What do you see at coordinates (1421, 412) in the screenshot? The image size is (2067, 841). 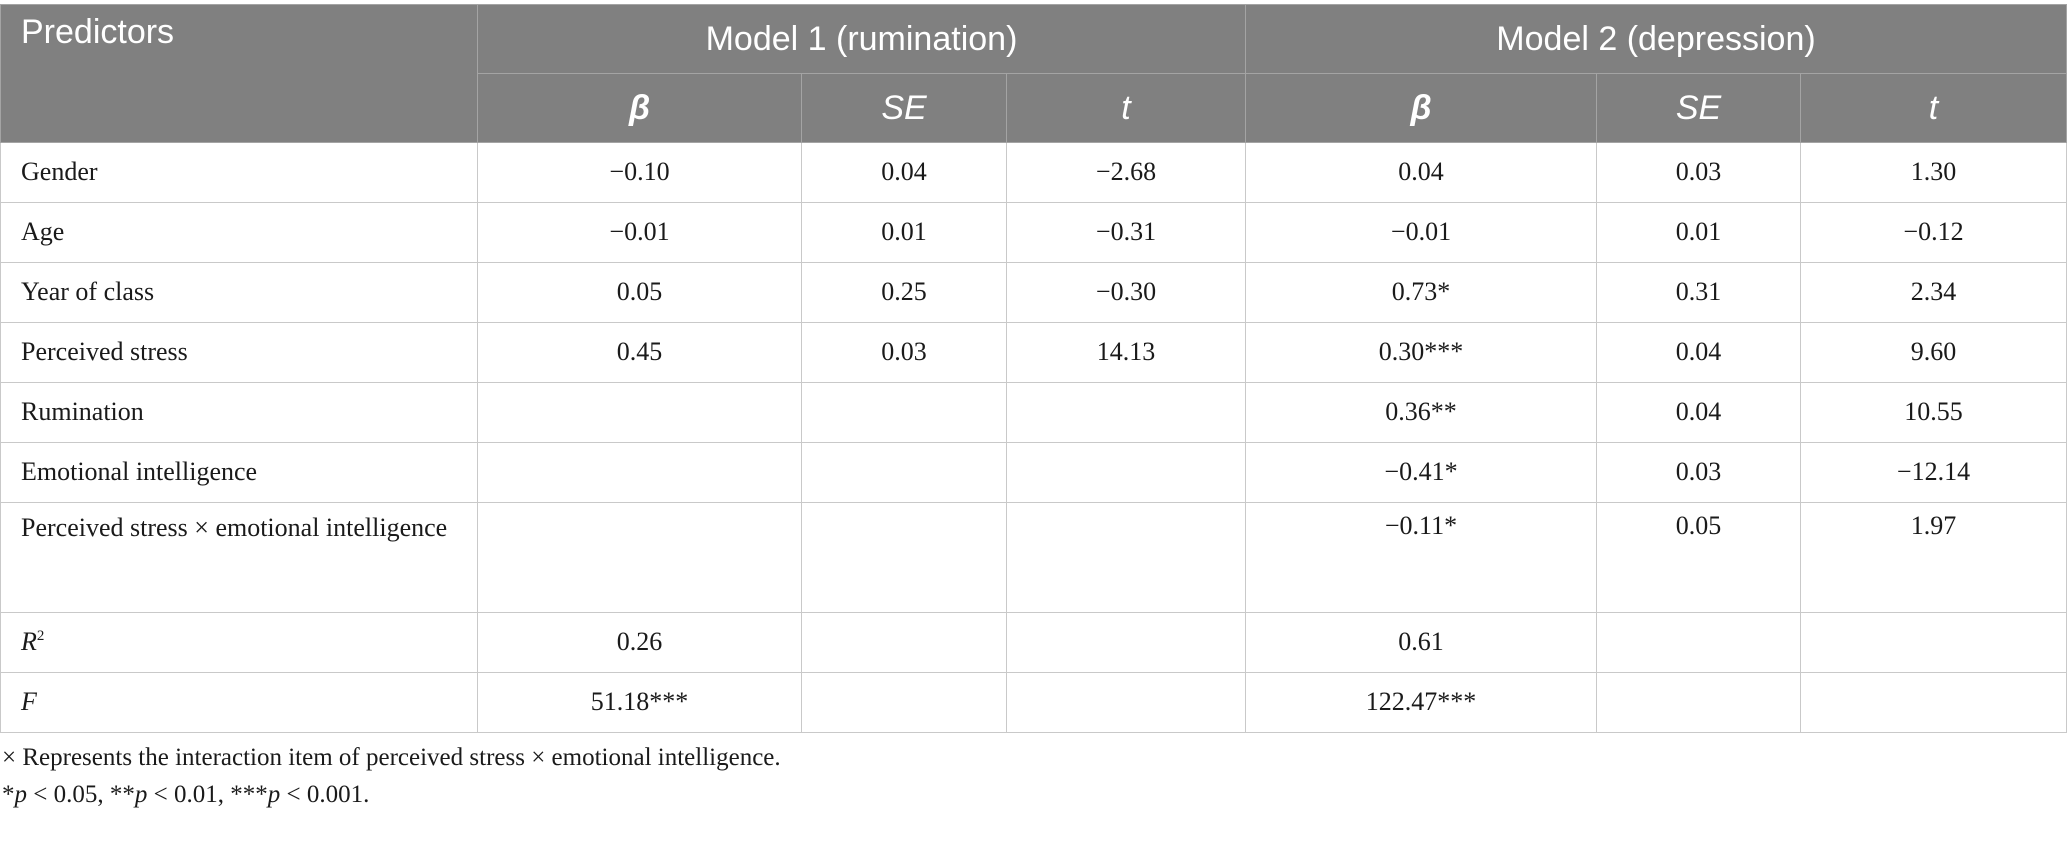 I see `m2-beta-cell: 0.36**` at bounding box center [1421, 412].